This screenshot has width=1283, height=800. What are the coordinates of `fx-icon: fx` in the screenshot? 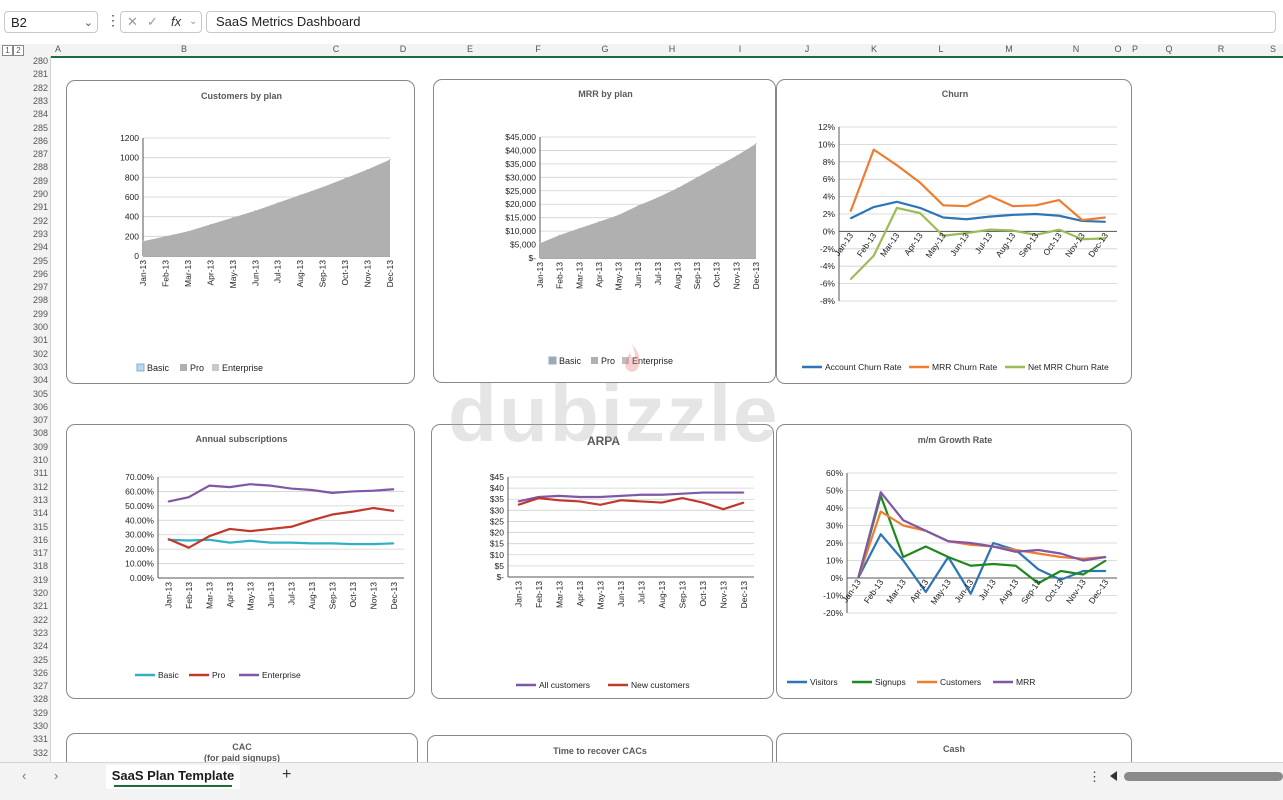 It's located at (176, 21).